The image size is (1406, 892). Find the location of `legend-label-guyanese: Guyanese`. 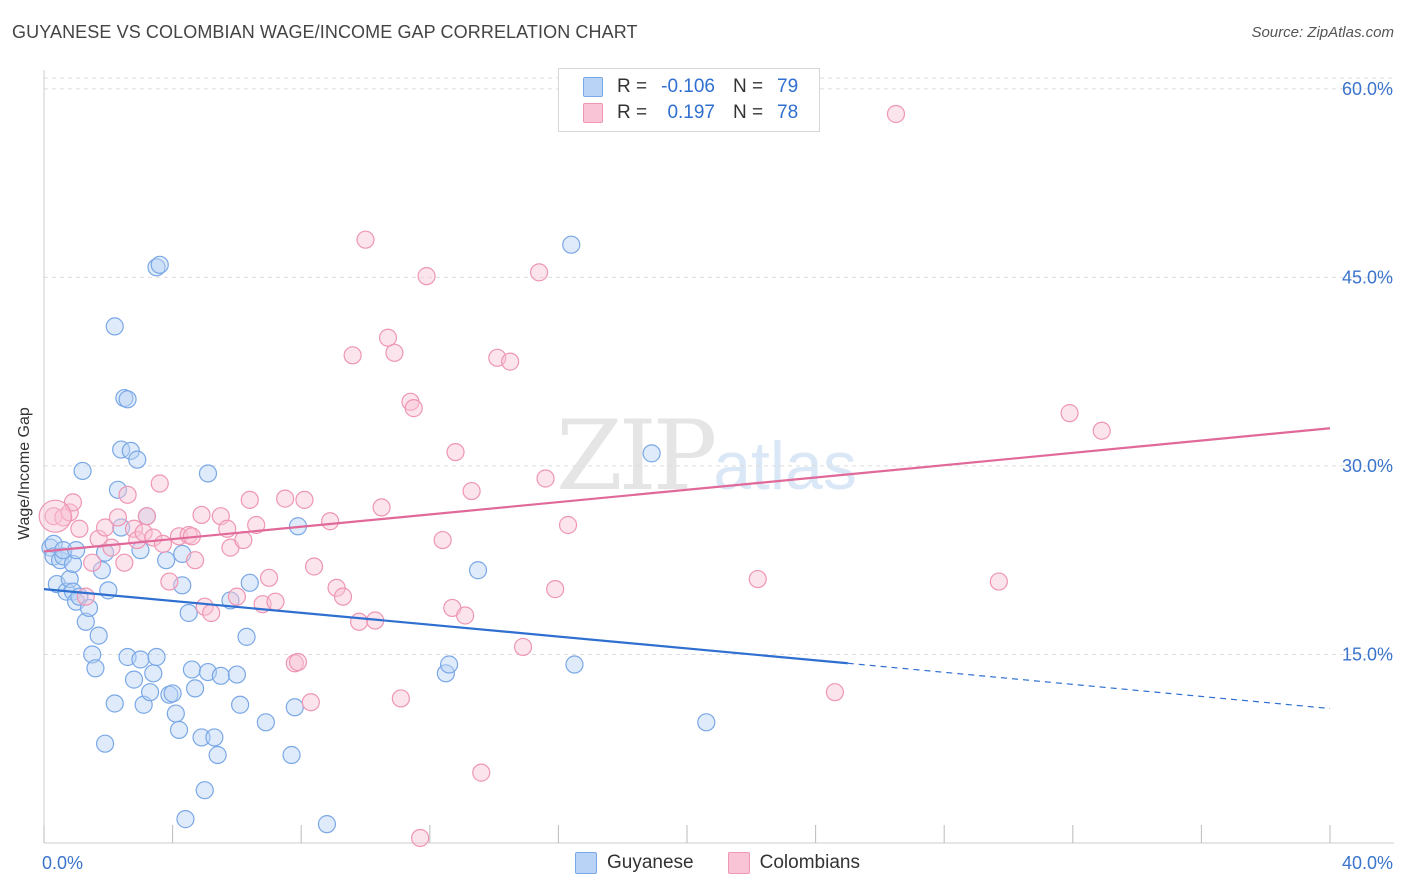

legend-label-guyanese: Guyanese is located at coordinates (650, 862).